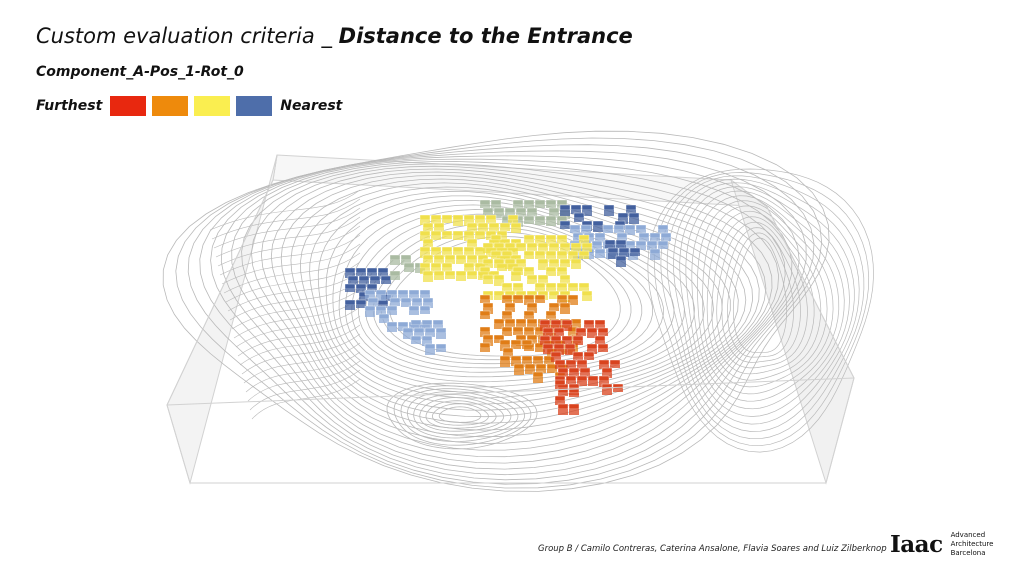  What do you see at coordinates (212, 106) in the screenshot?
I see `legend-swatch-yellow` at bounding box center [212, 106].